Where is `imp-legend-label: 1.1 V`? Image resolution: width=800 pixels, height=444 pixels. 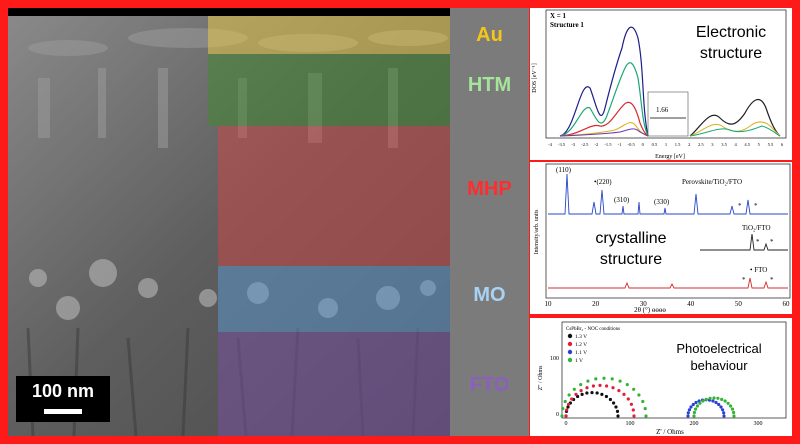 imp-legend-label: 1.1 V is located at coordinates (581, 353).